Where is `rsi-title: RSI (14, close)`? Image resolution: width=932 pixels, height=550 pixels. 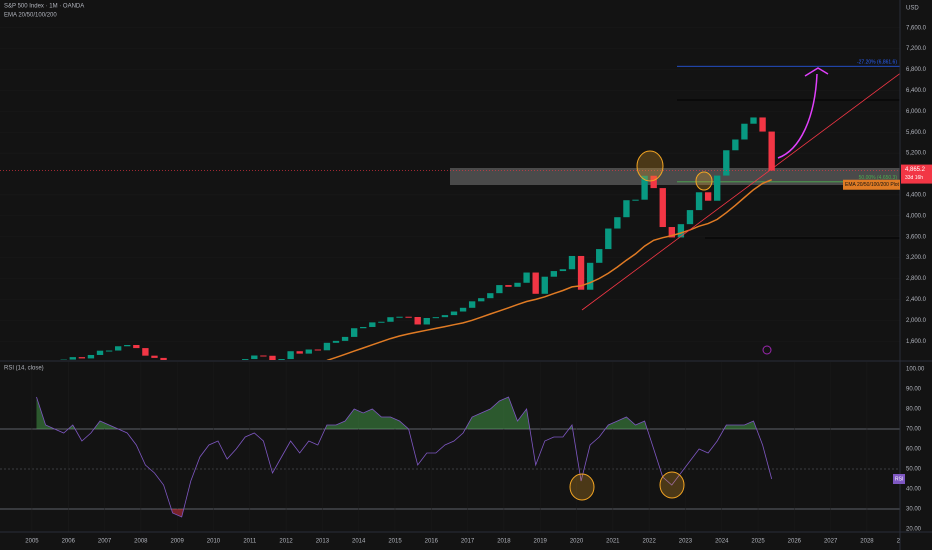 rsi-title: RSI (14, close) is located at coordinates (24, 369).